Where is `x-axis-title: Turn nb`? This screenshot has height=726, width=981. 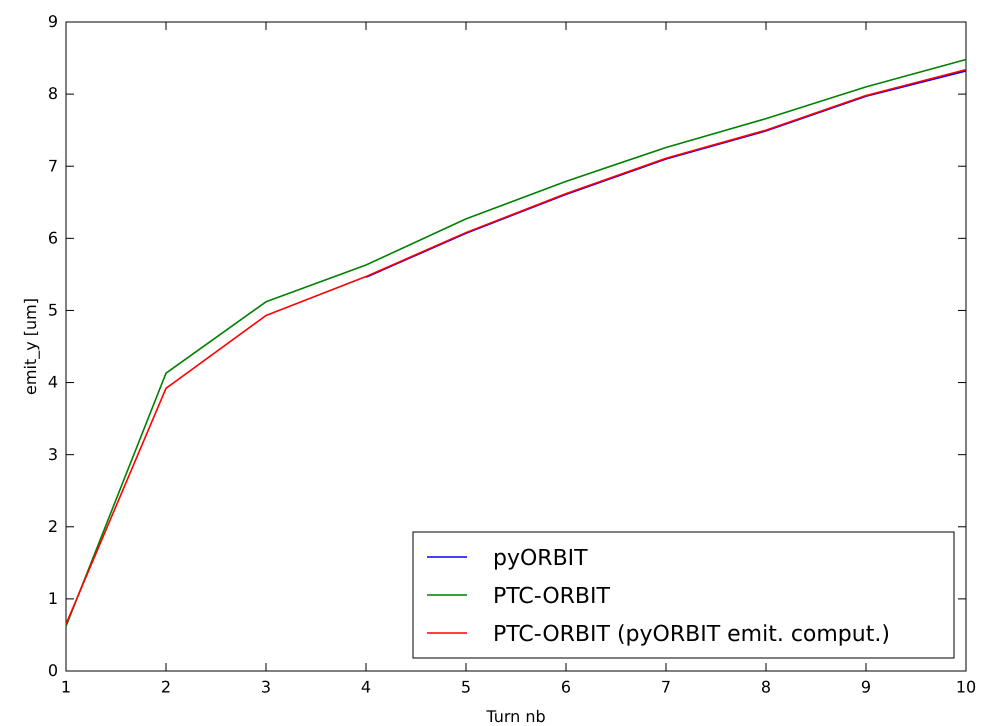 x-axis-title: Turn nb is located at coordinates (515, 716).